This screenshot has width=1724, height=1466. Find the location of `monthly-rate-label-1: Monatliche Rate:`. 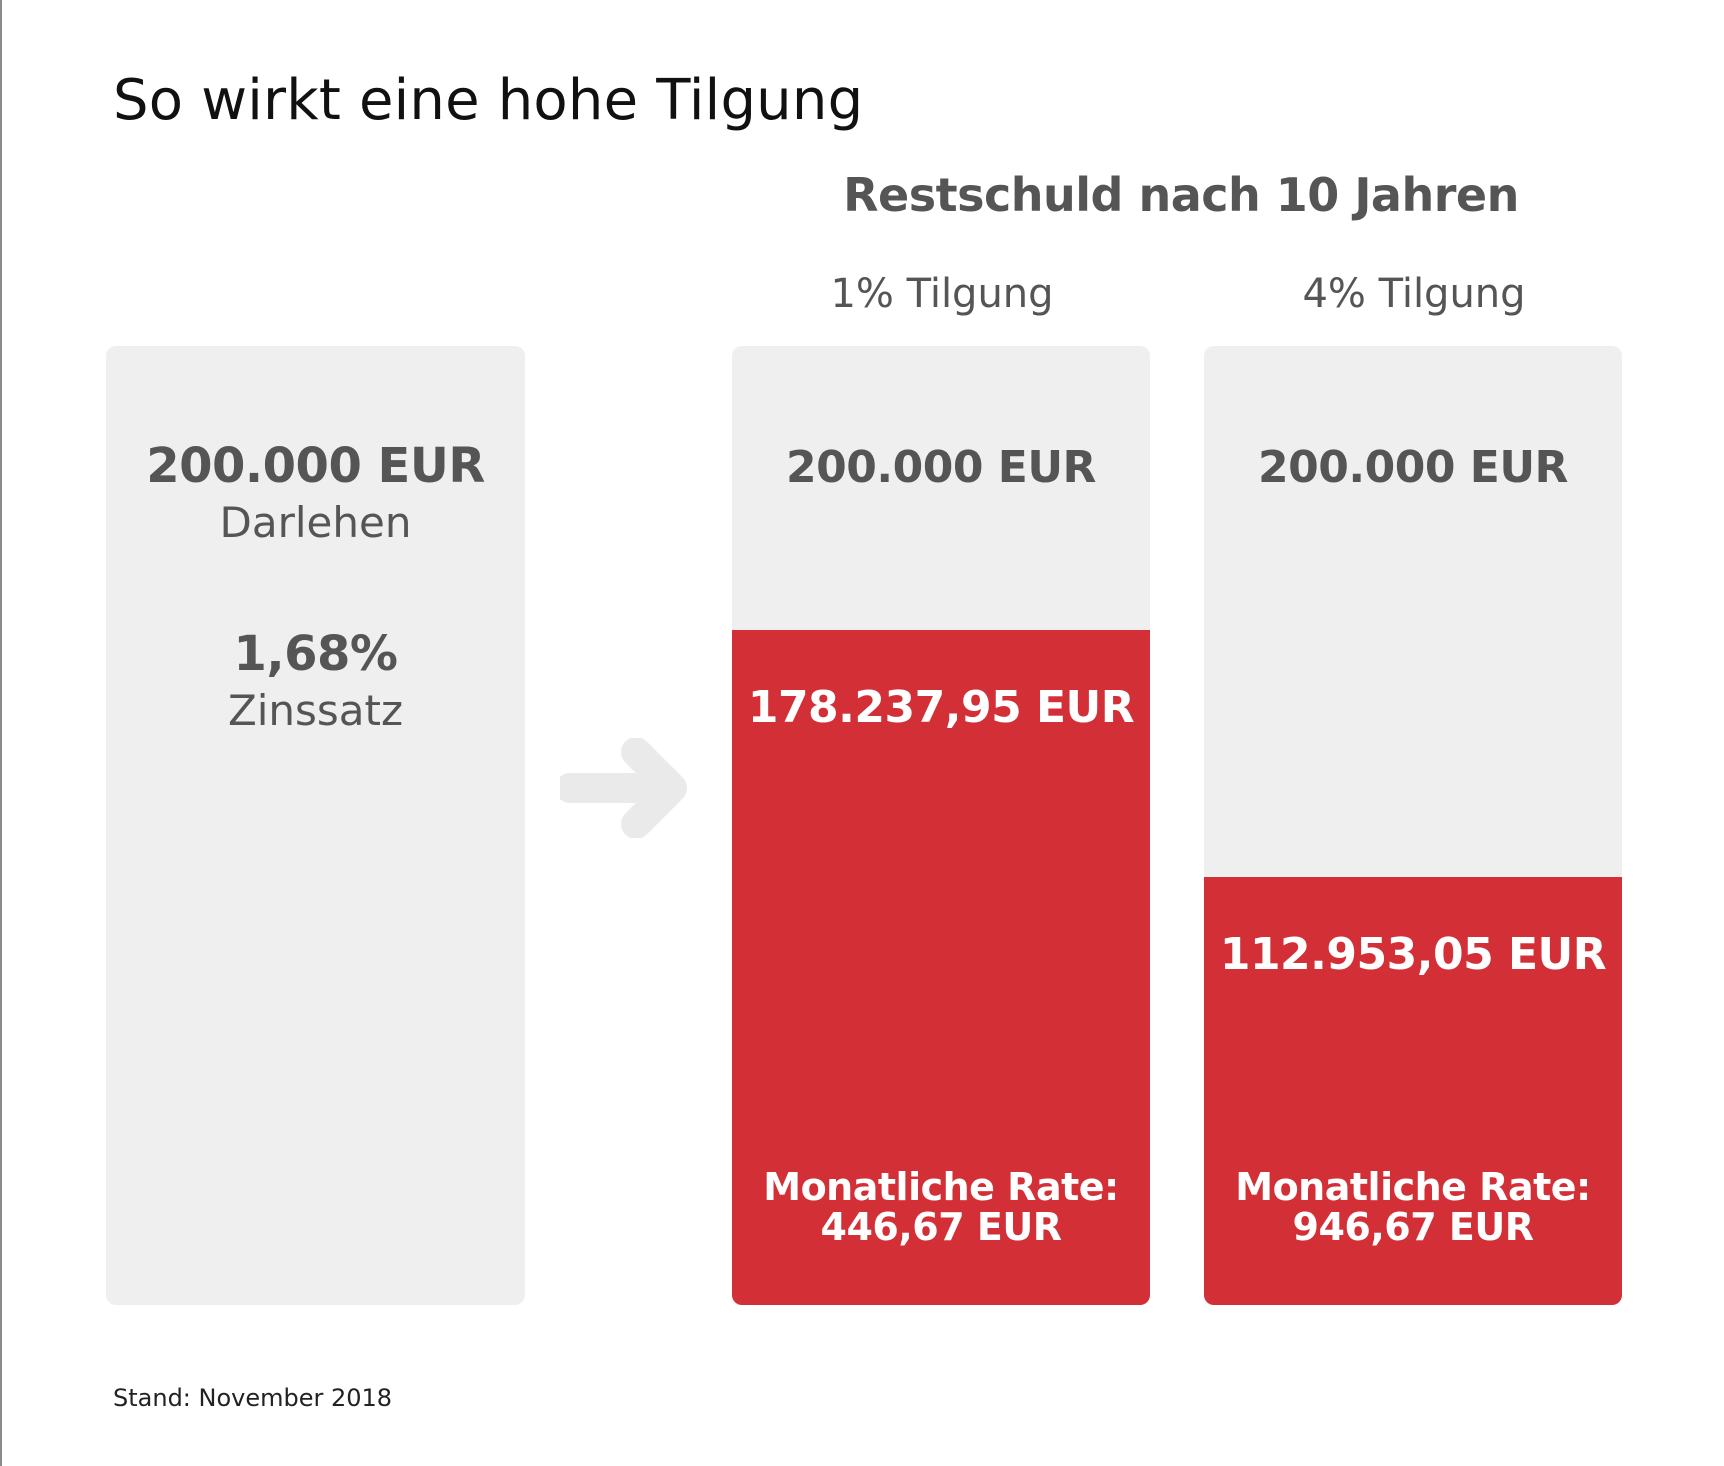

monthly-rate-label-1: Monatliche Rate: is located at coordinates (941, 1187).